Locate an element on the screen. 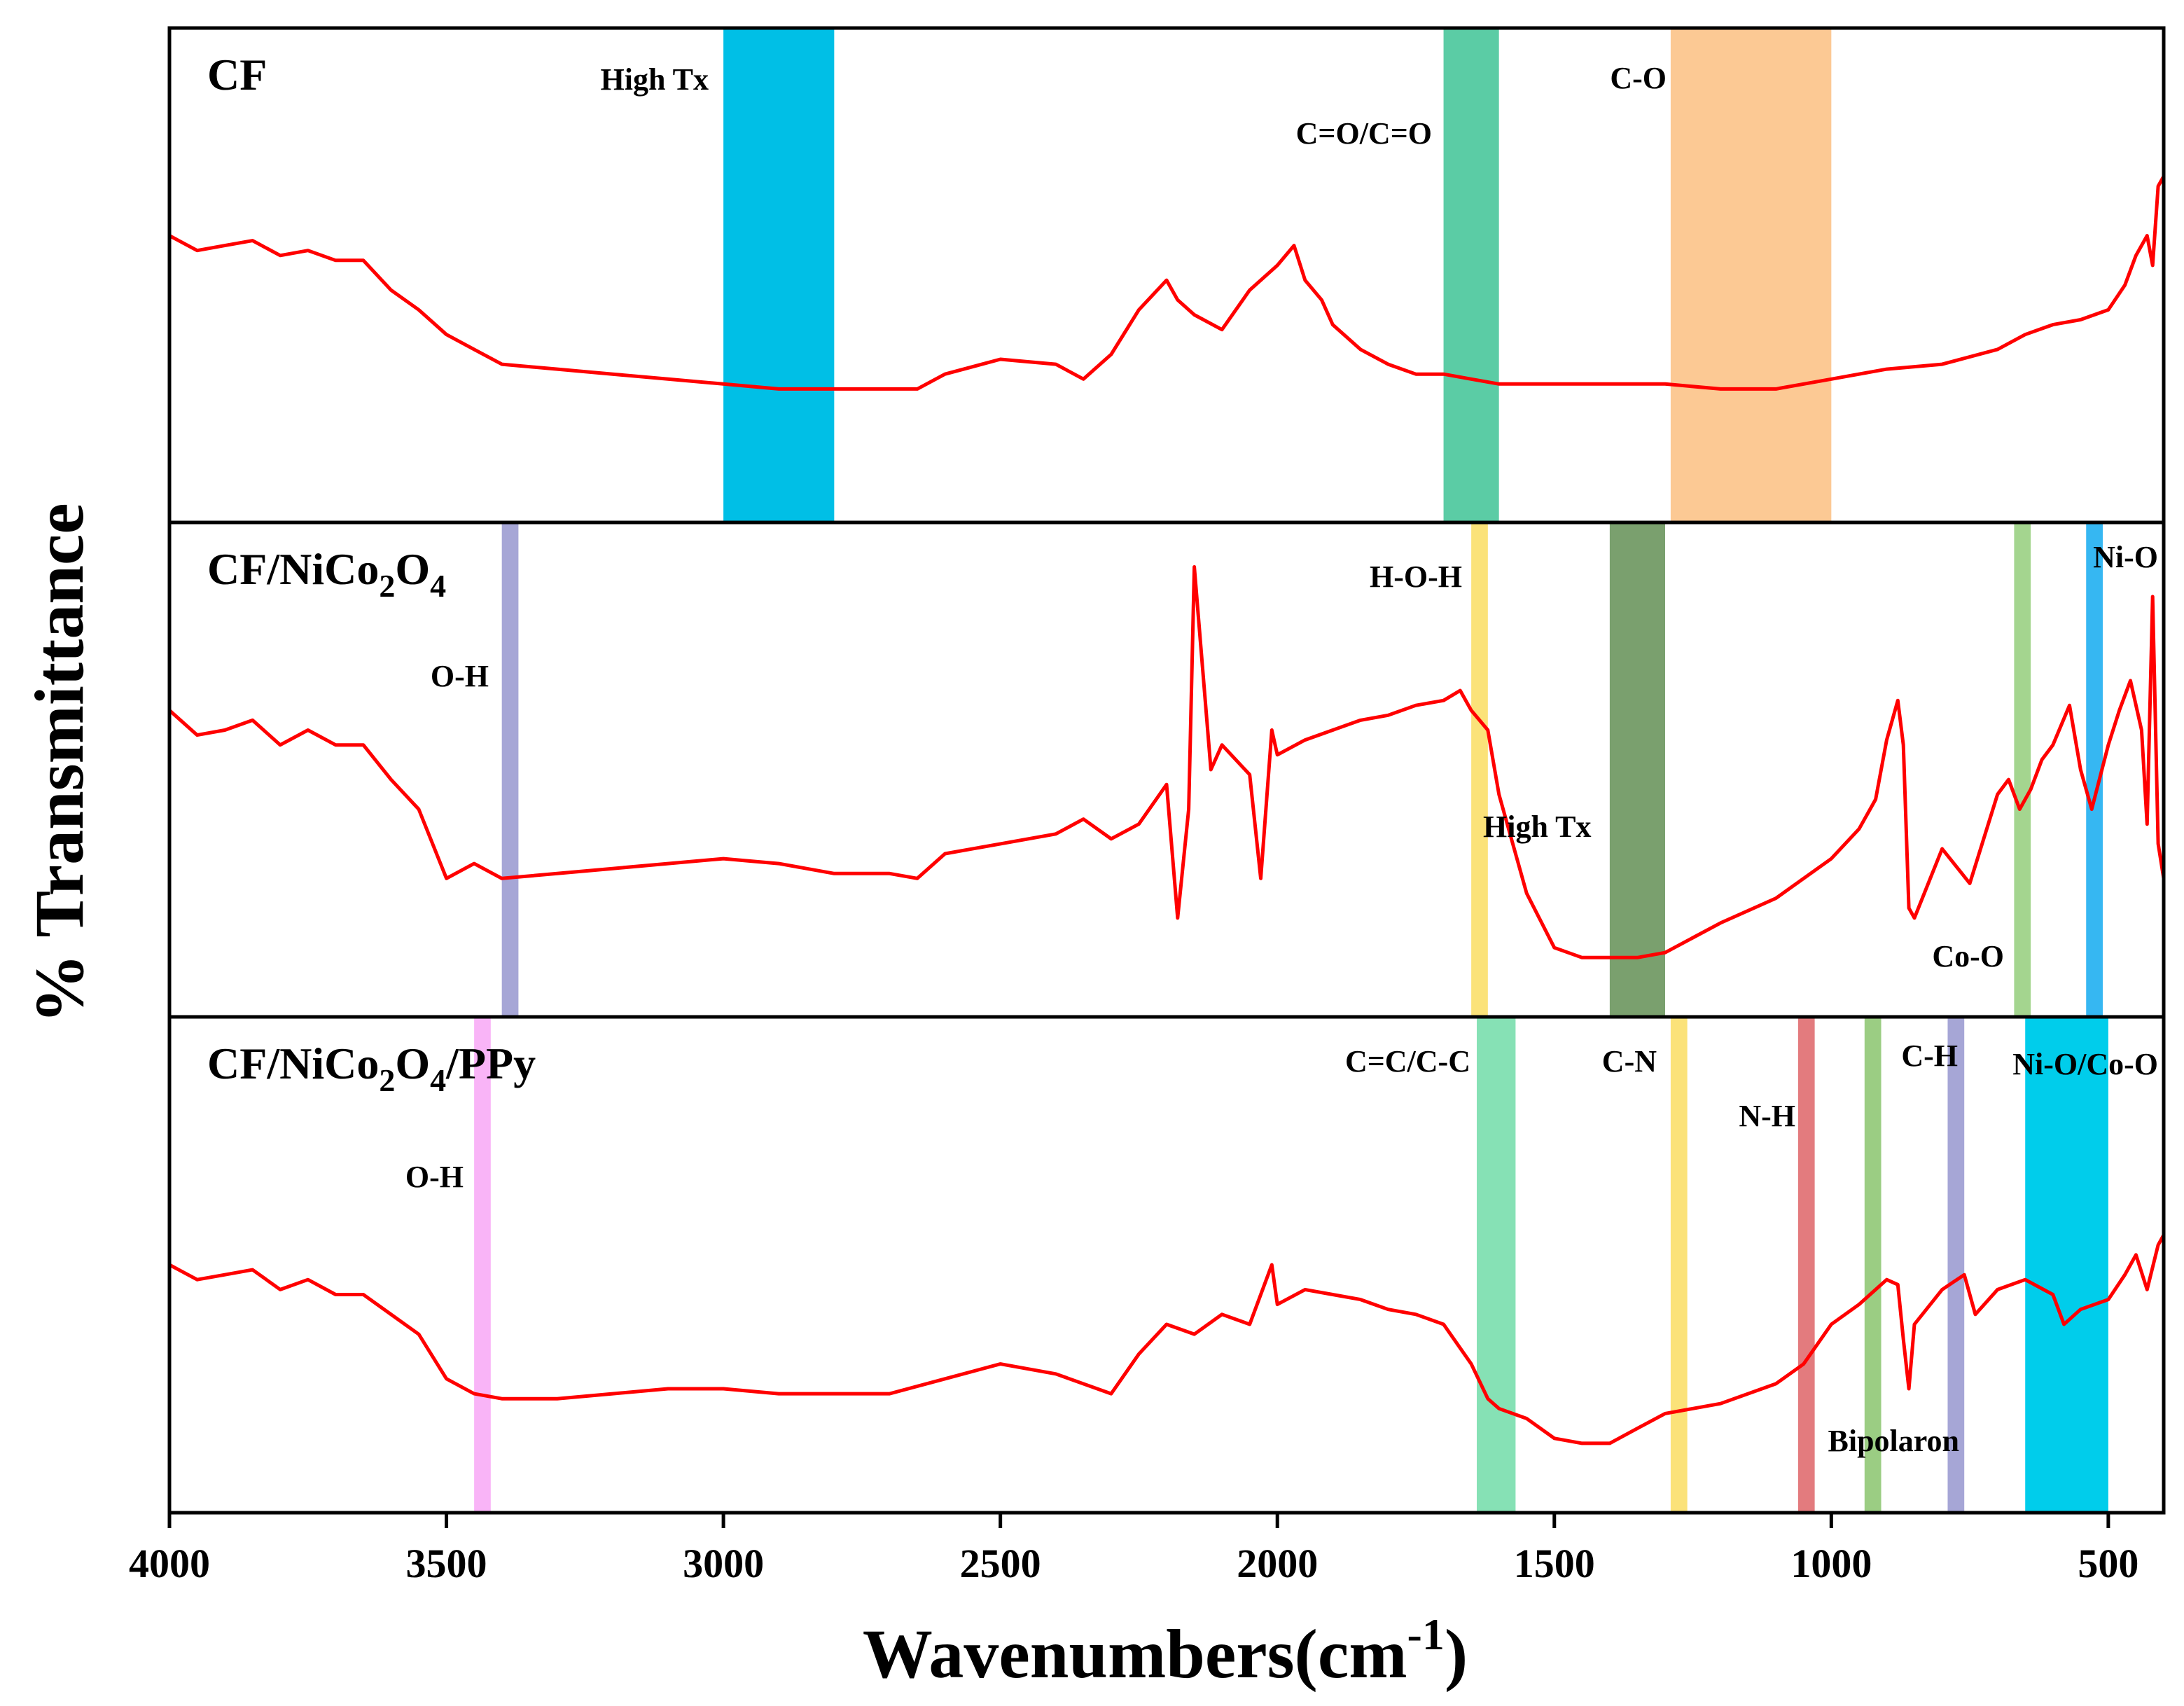 The width and height of the screenshot is (2184, 1706). band-label-1-3: Co-O is located at coordinates (1968, 956).